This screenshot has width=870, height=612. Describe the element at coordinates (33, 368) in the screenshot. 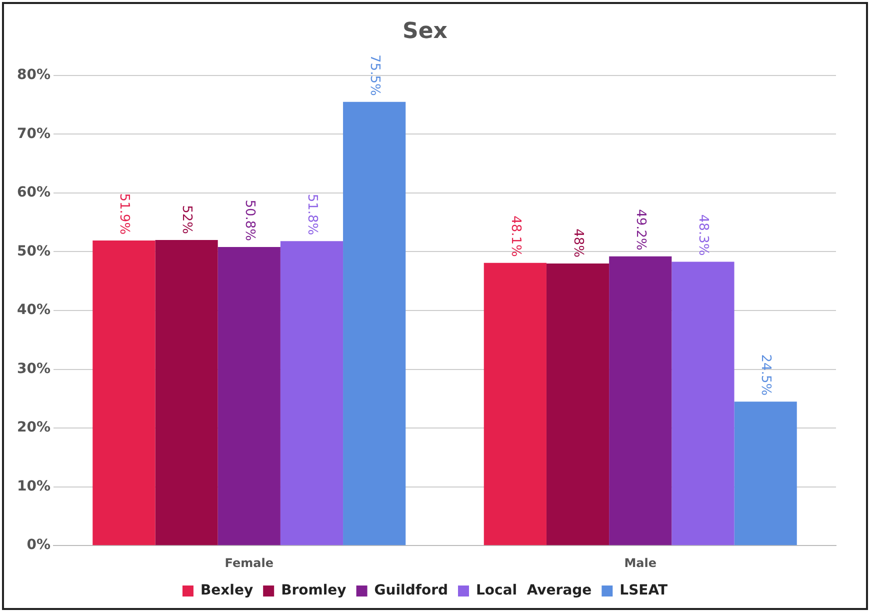

I see `y-tick-label: 30%` at that location.